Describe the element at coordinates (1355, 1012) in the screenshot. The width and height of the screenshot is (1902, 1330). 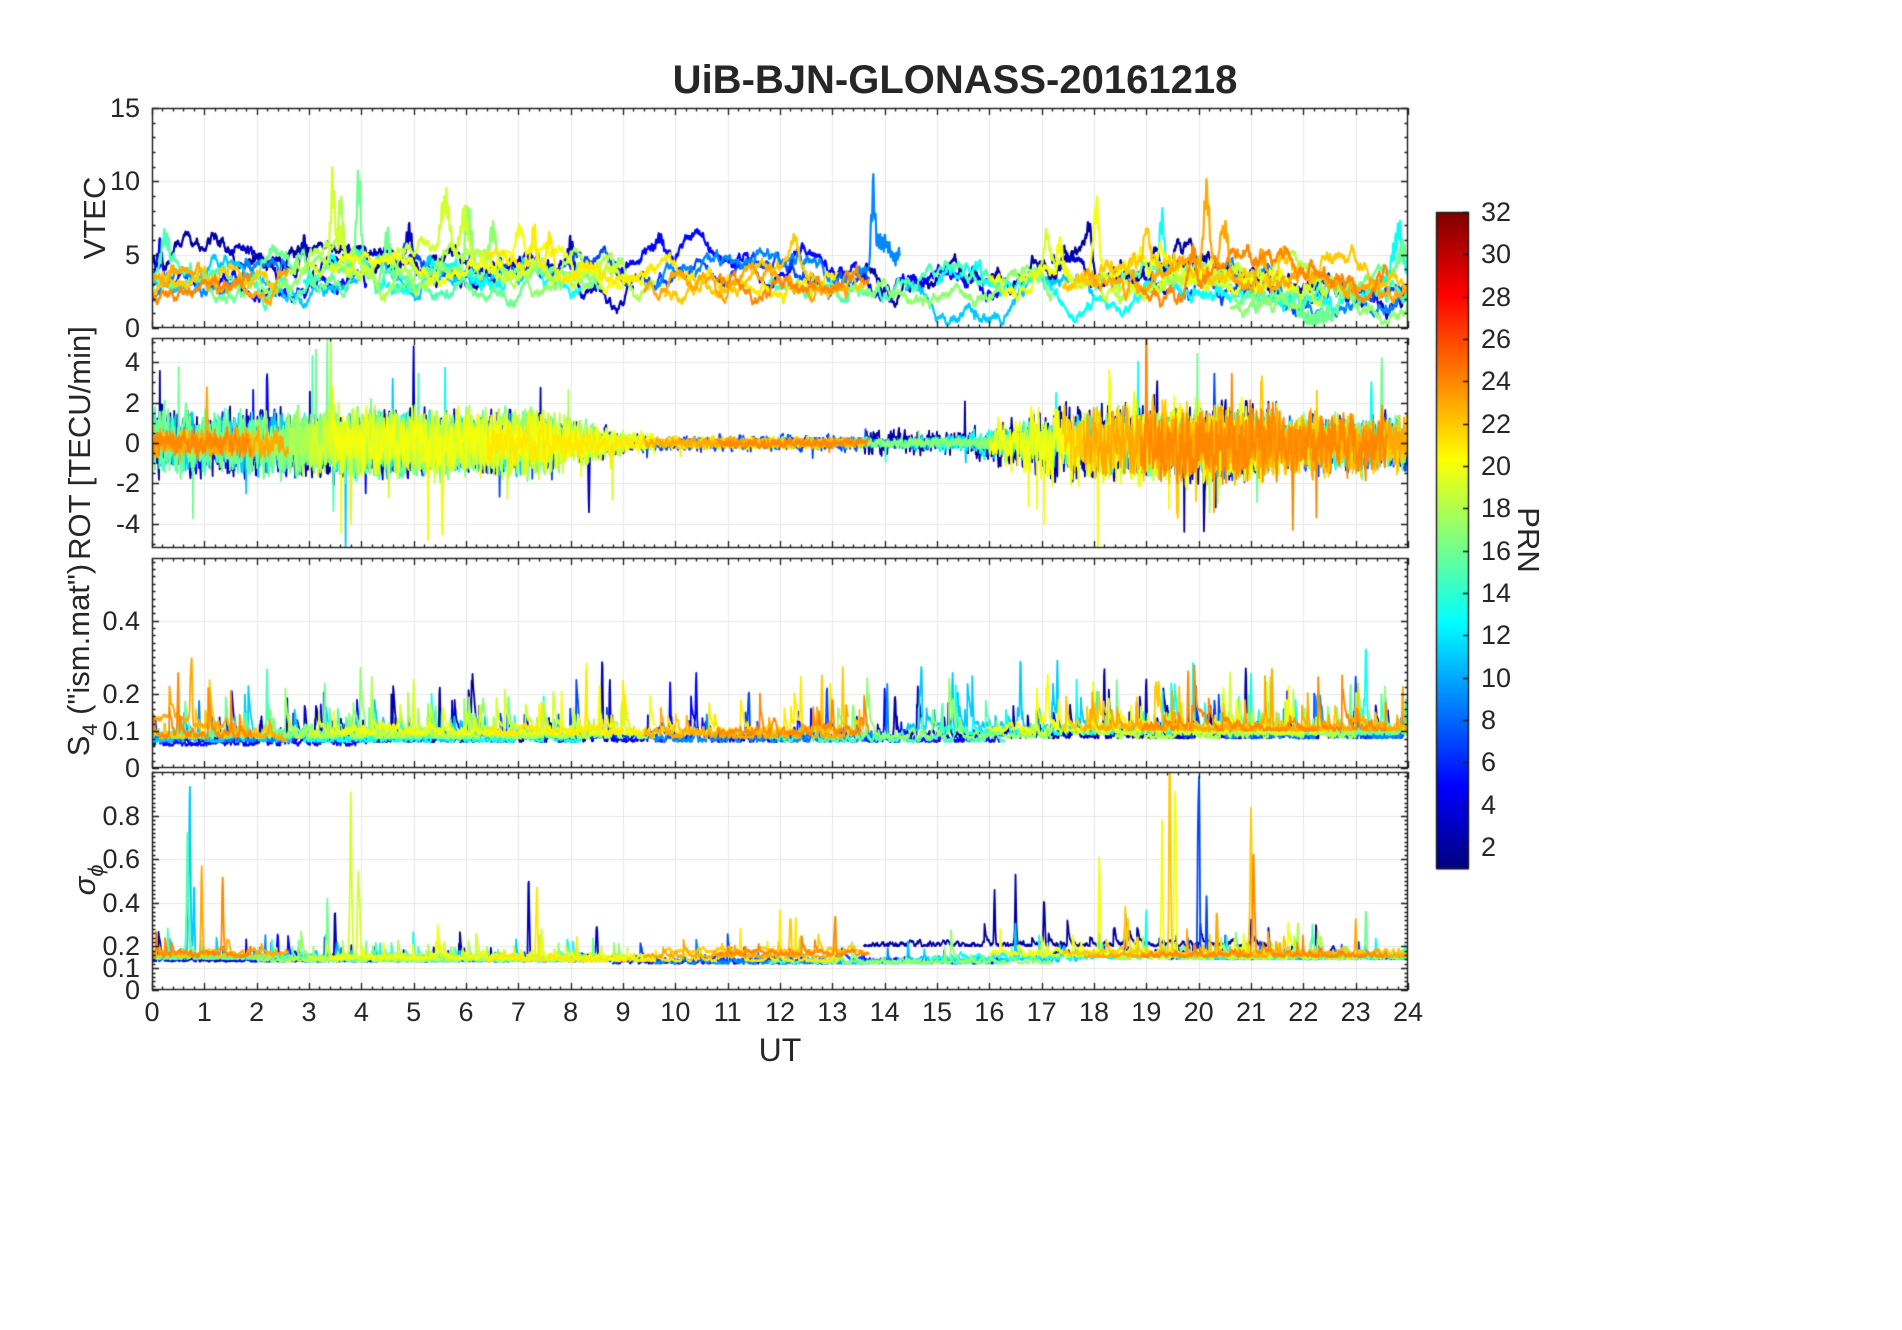
I see `x-tick-label: 23` at that location.